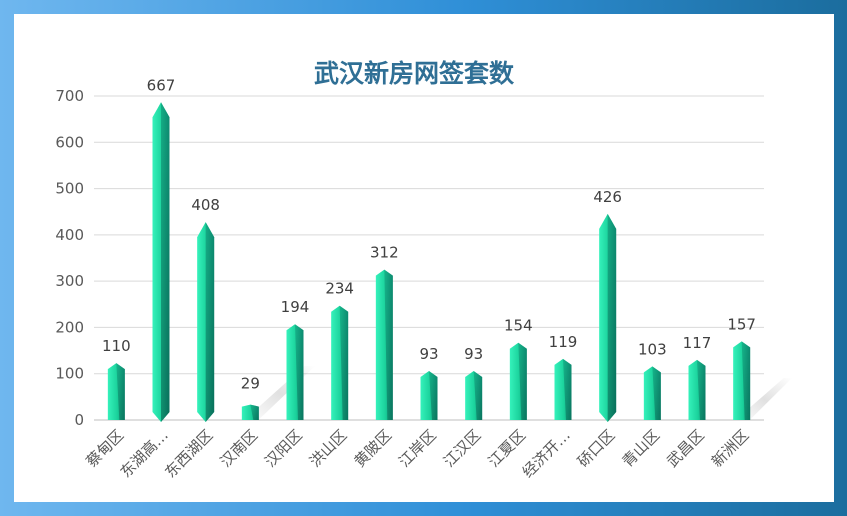 Image resolution: width=847 pixels, height=516 pixels. Describe the element at coordinates (69, 327) in the screenshot. I see `y-tick-label: 200` at that location.